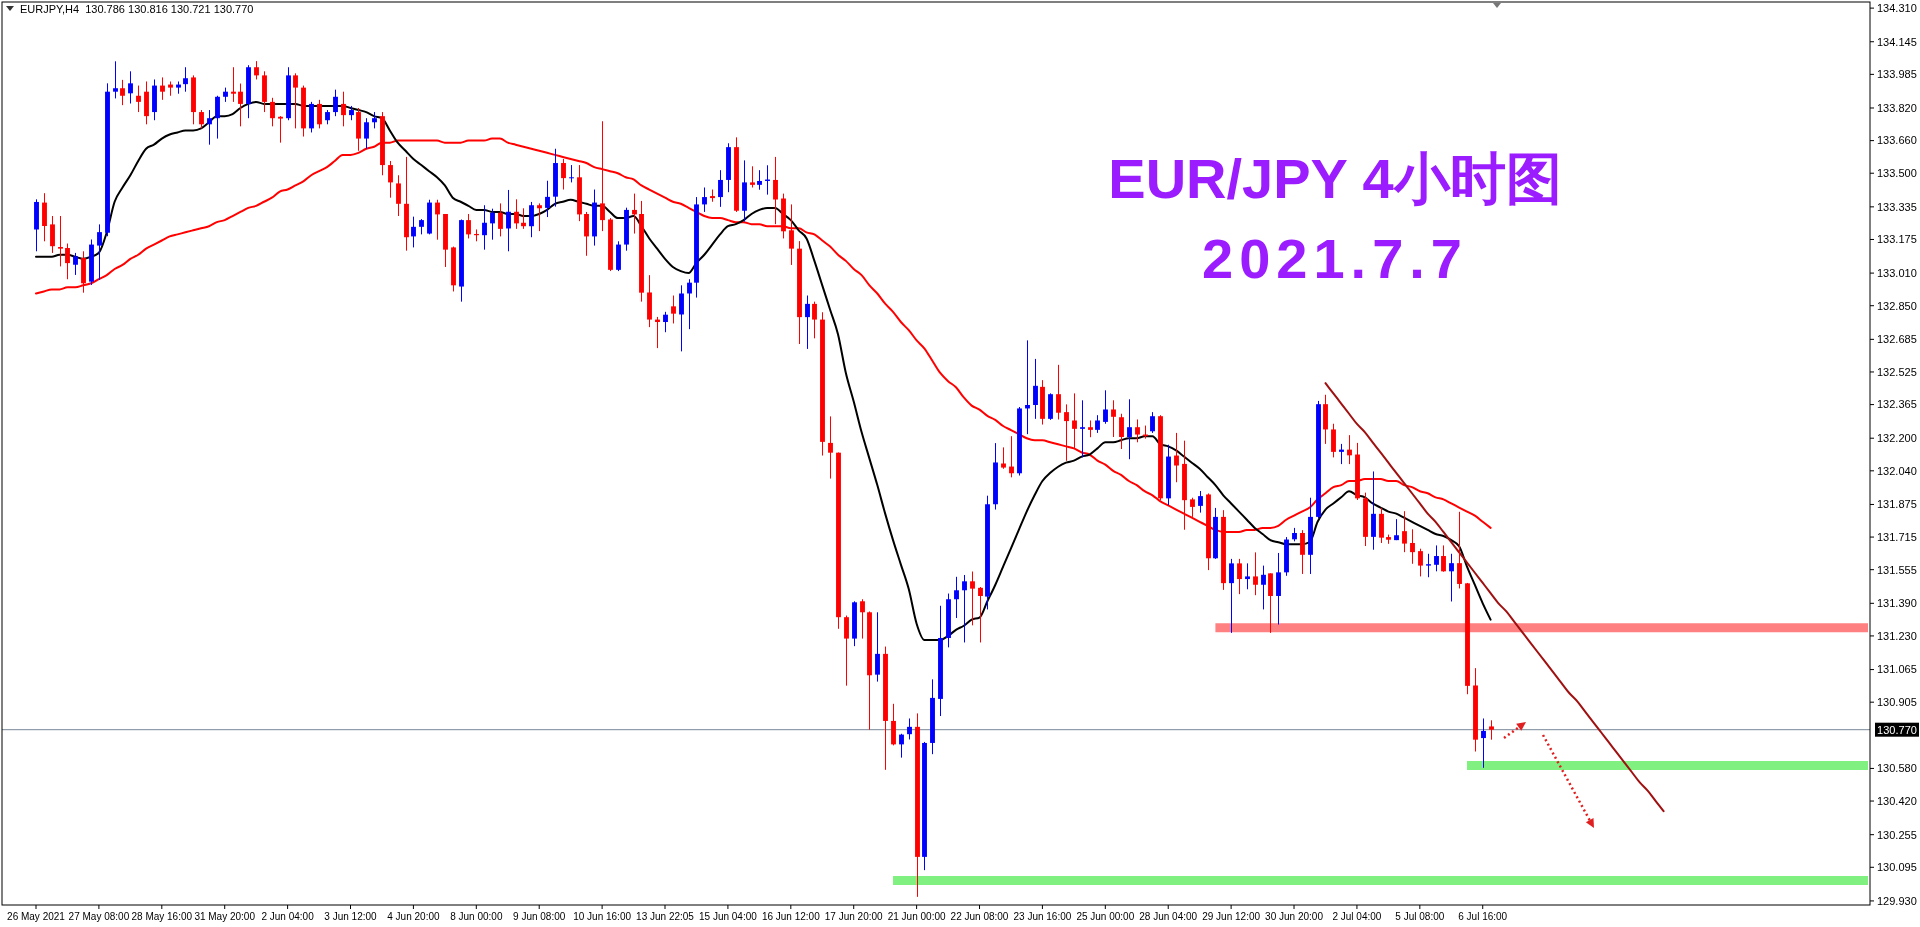 The image size is (1920, 927). Describe the element at coordinates (1105, 916) in the screenshot. I see `x-tick-label: 25 Jun 00:00` at that location.